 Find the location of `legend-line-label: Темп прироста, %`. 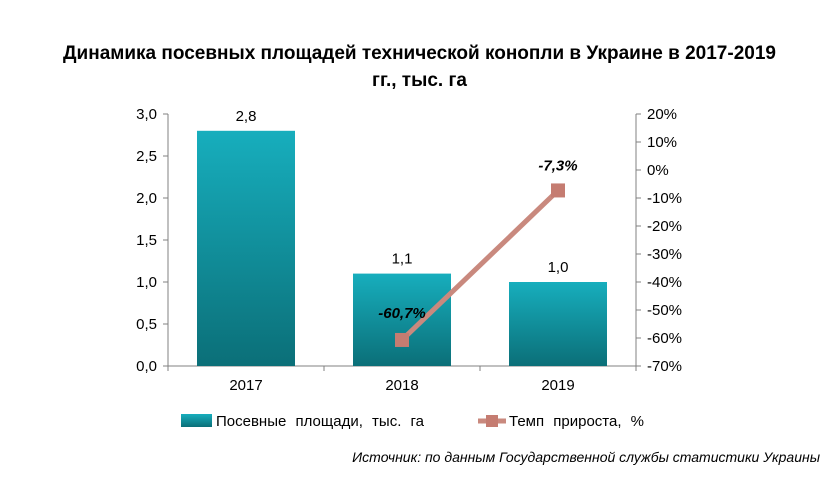

legend-line-label: Темп прироста, % is located at coordinates (576, 421).